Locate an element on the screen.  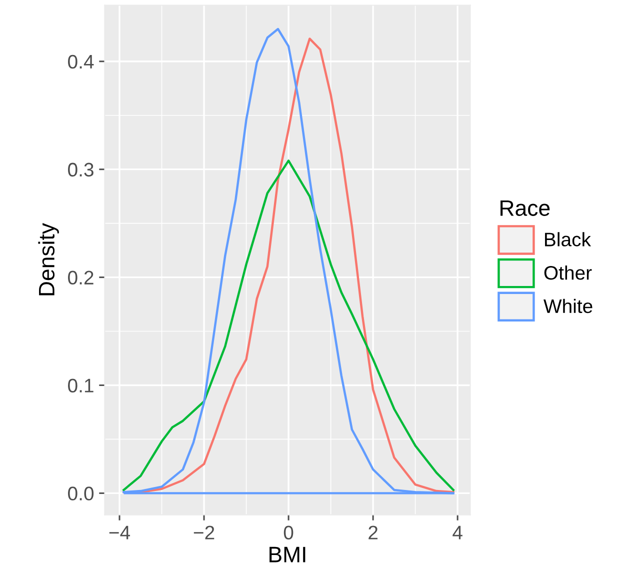
x-tick-label: −4 is located at coordinates (119, 533).